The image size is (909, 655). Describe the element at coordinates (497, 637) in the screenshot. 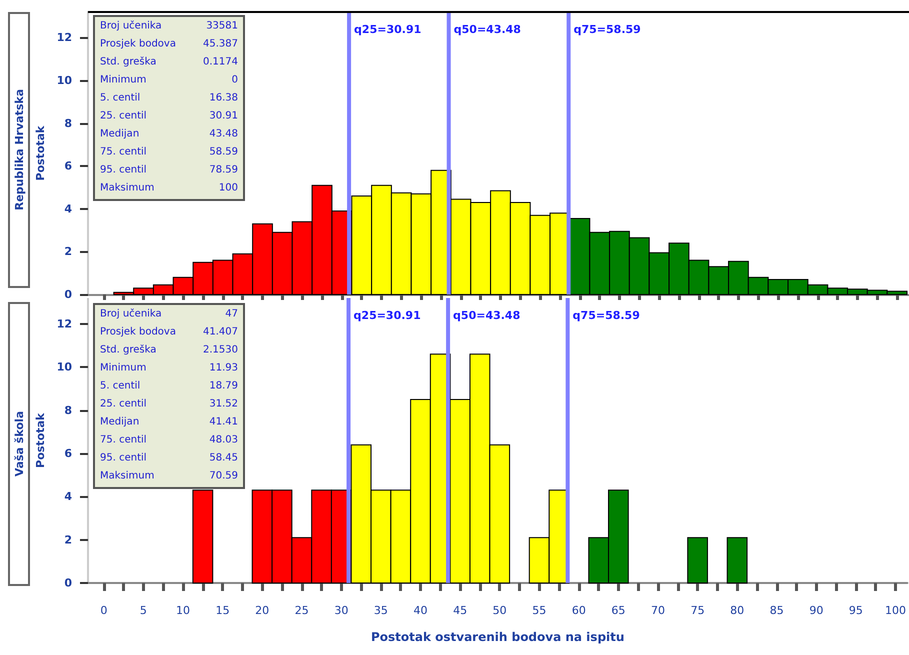

I see `x-axis-title: Postotak ostvarenih bodova na ispitu` at that location.